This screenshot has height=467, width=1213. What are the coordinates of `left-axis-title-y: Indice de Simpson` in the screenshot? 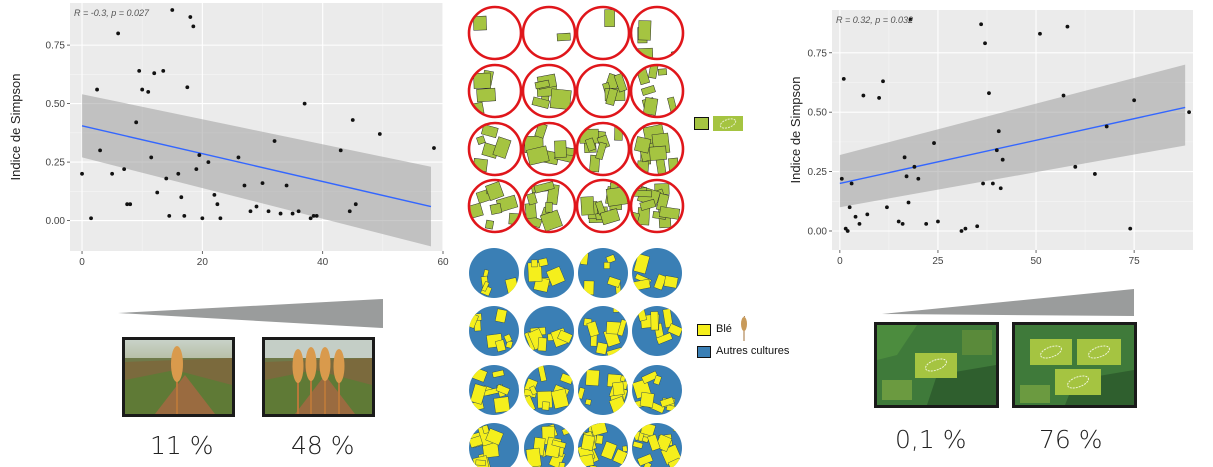 It's located at (15, 127).